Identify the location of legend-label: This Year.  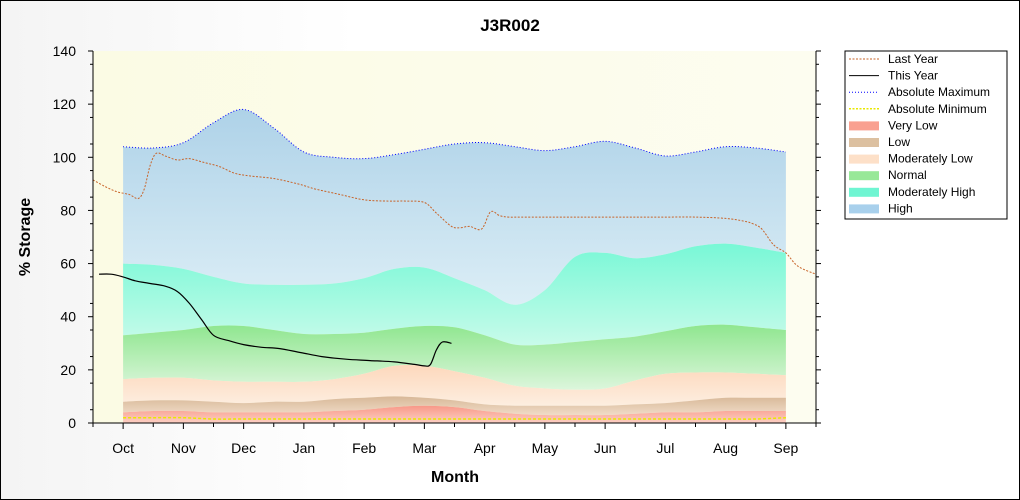
(913, 76).